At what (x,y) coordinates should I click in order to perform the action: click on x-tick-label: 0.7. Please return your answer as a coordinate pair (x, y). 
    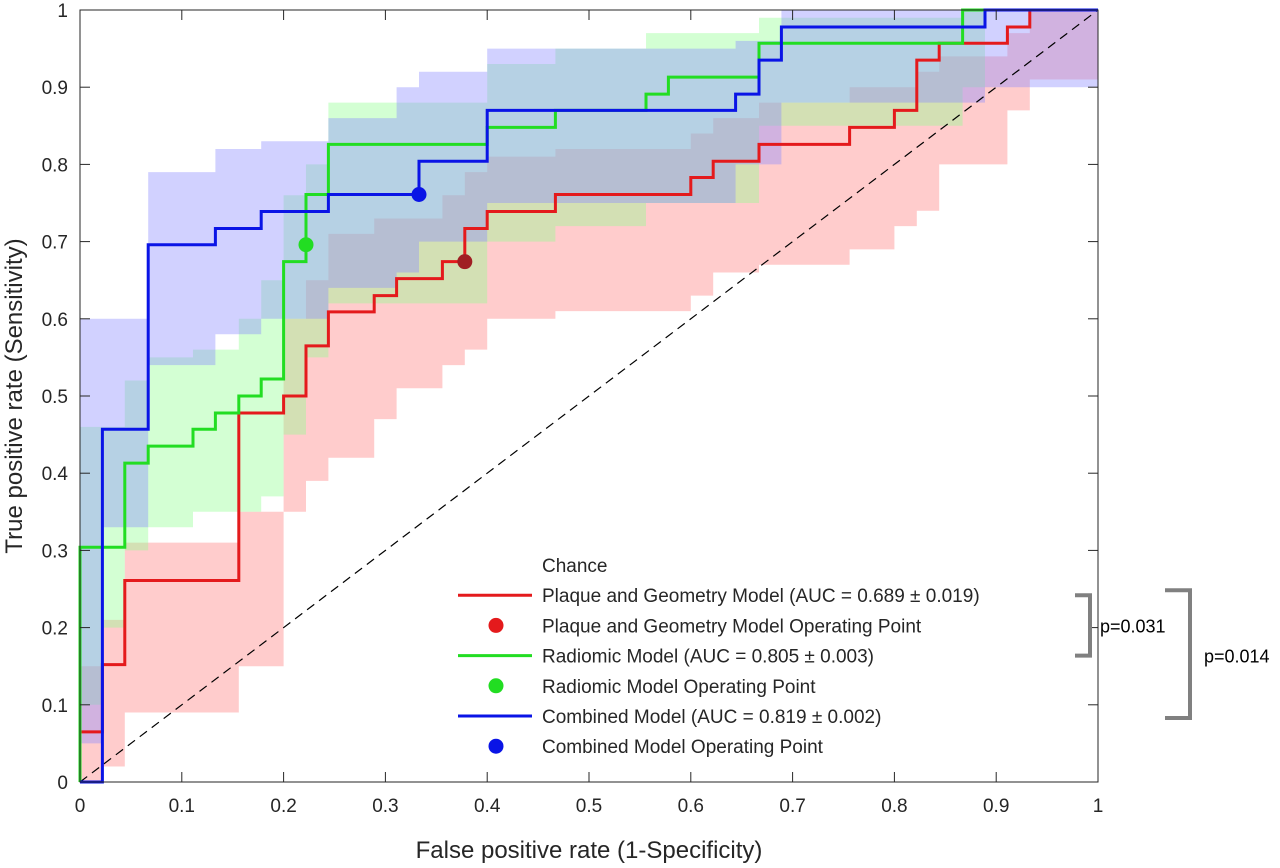
    Looking at the image, I should click on (792, 806).